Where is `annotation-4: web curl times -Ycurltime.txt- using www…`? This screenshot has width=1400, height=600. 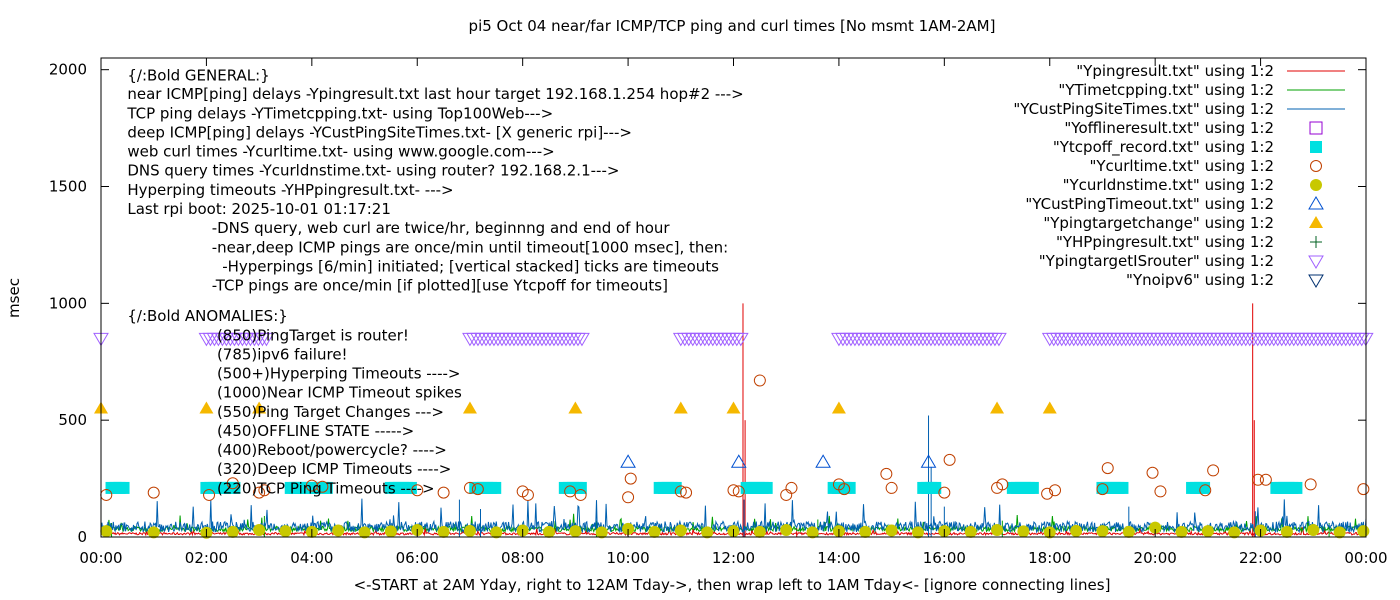 annotation-4: web curl times -Ycurltime.txt- using www… is located at coordinates (340, 151).